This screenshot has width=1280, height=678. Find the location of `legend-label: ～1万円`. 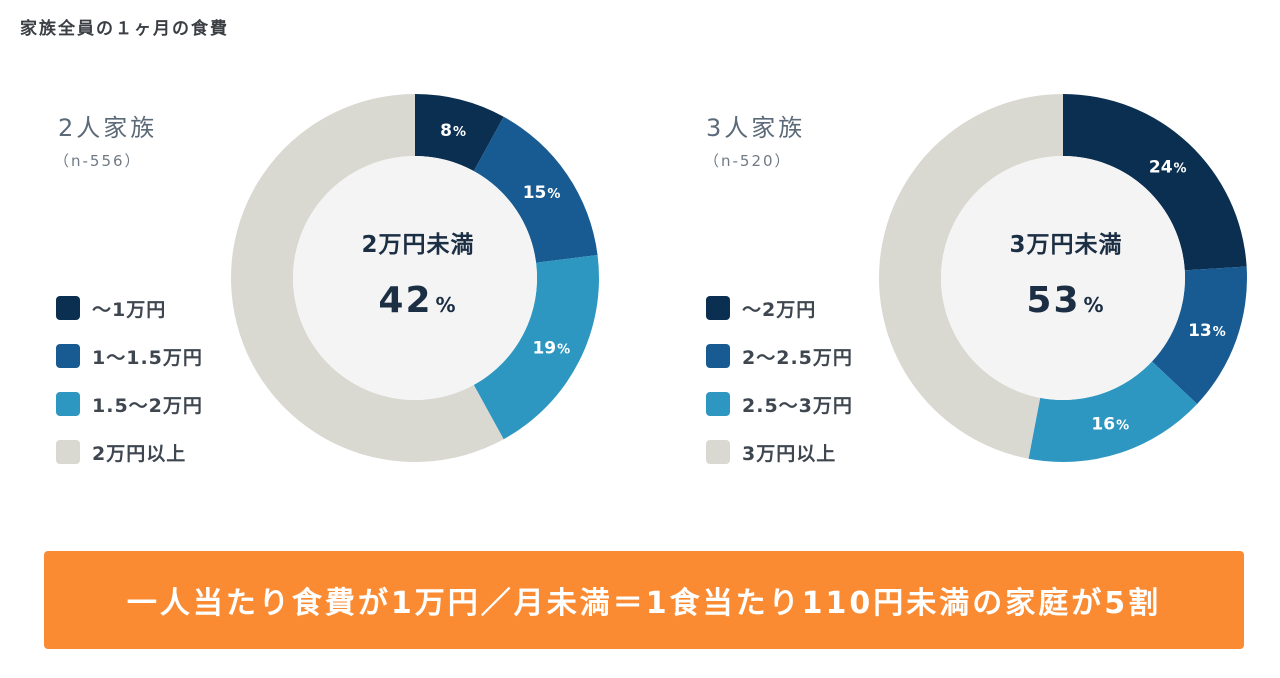

legend-label: ～1万円 is located at coordinates (129, 309).